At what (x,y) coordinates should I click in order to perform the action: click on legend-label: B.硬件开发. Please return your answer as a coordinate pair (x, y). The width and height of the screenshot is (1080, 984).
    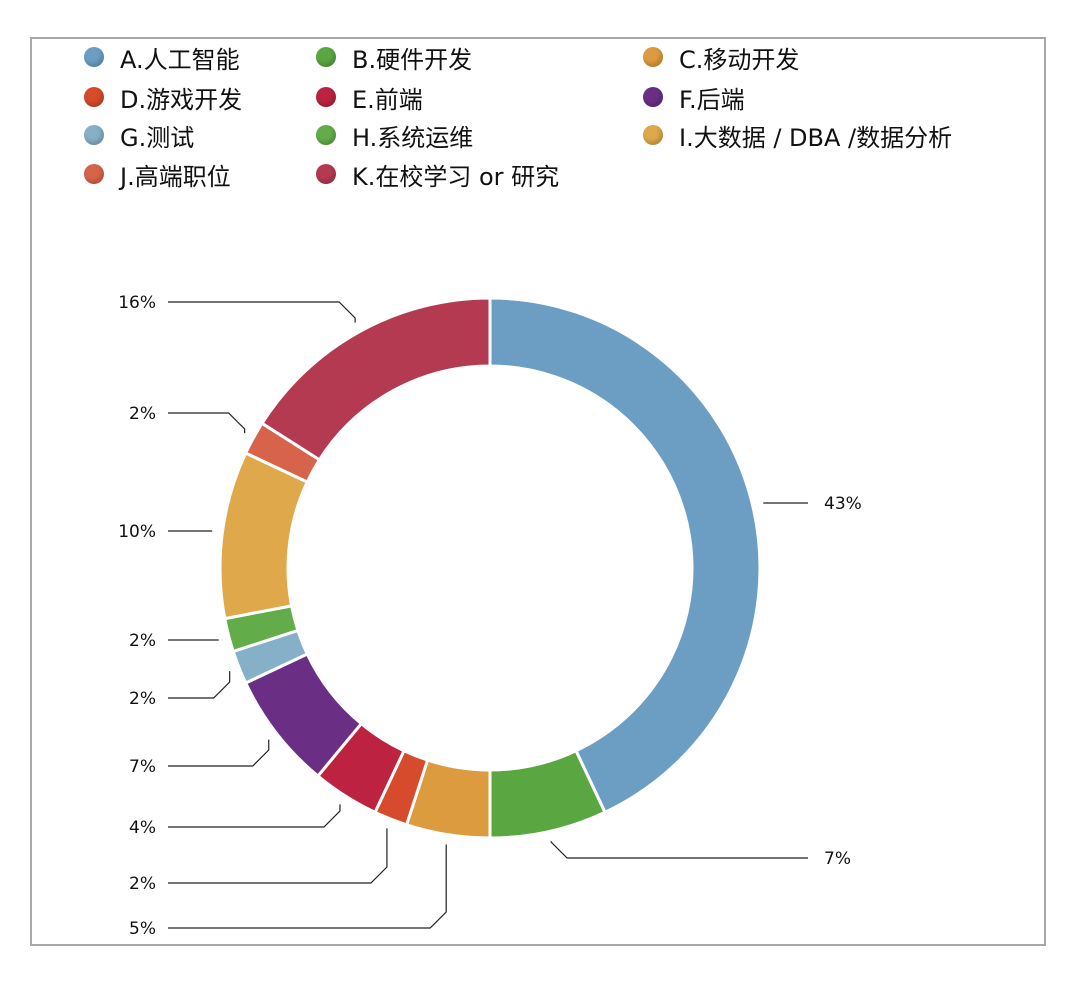
    Looking at the image, I should click on (412, 59).